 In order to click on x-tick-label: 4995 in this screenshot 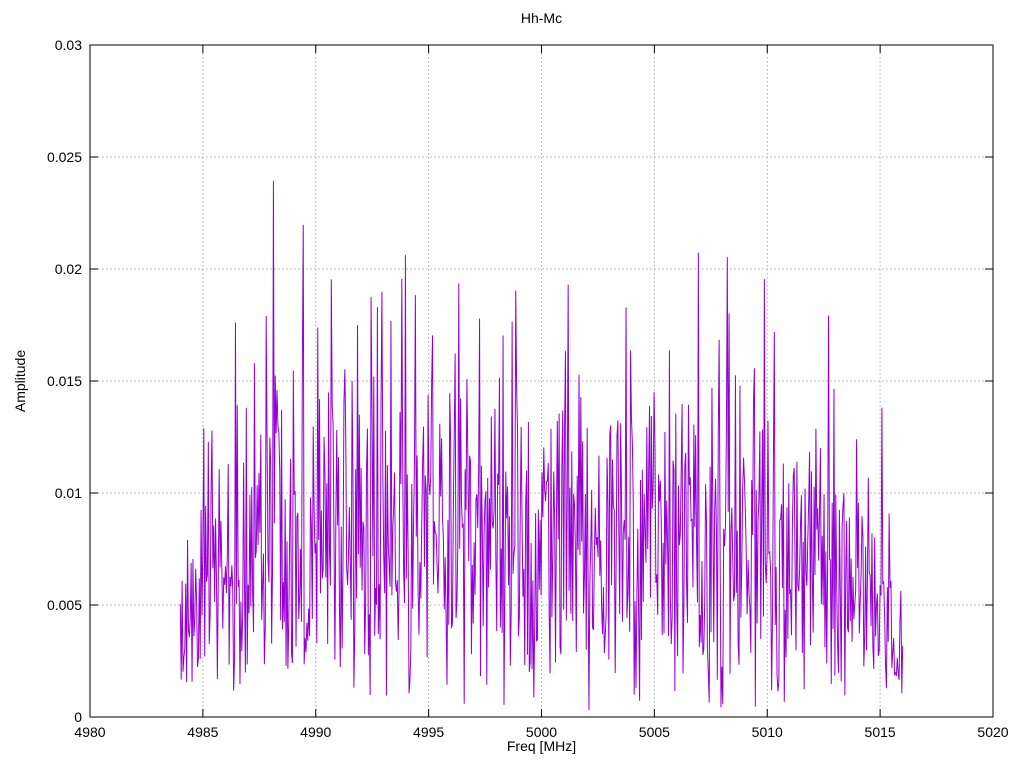, I will do `click(428, 732)`.